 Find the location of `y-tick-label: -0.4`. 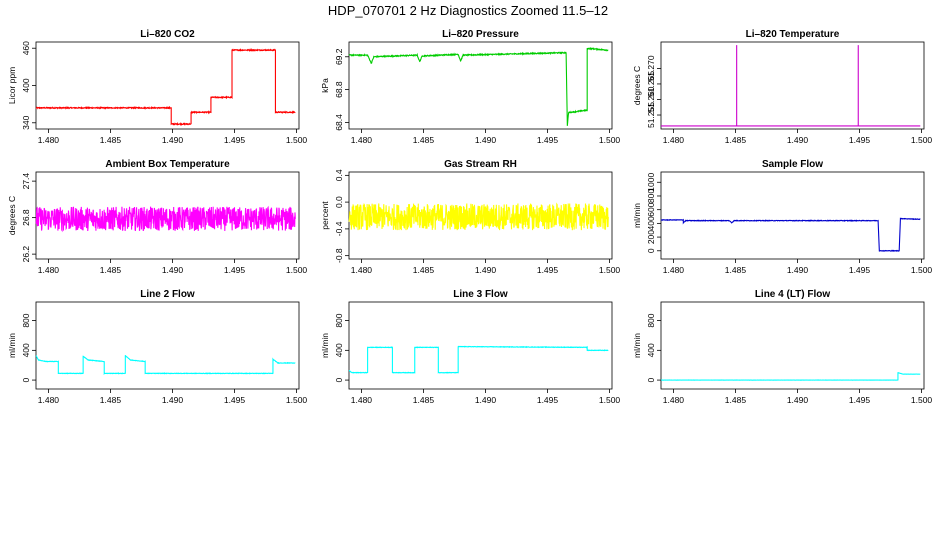

y-tick-label: -0.4 is located at coordinates (339, 228).